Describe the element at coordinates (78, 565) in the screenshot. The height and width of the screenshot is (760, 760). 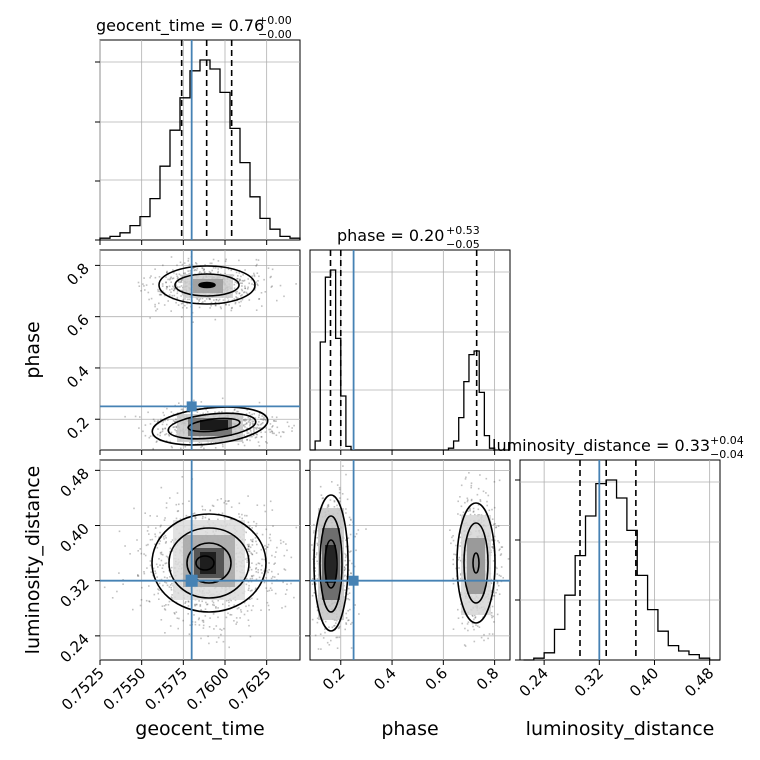
I see `y-ticks: 0.24 0.32 0.40 0.48` at that location.